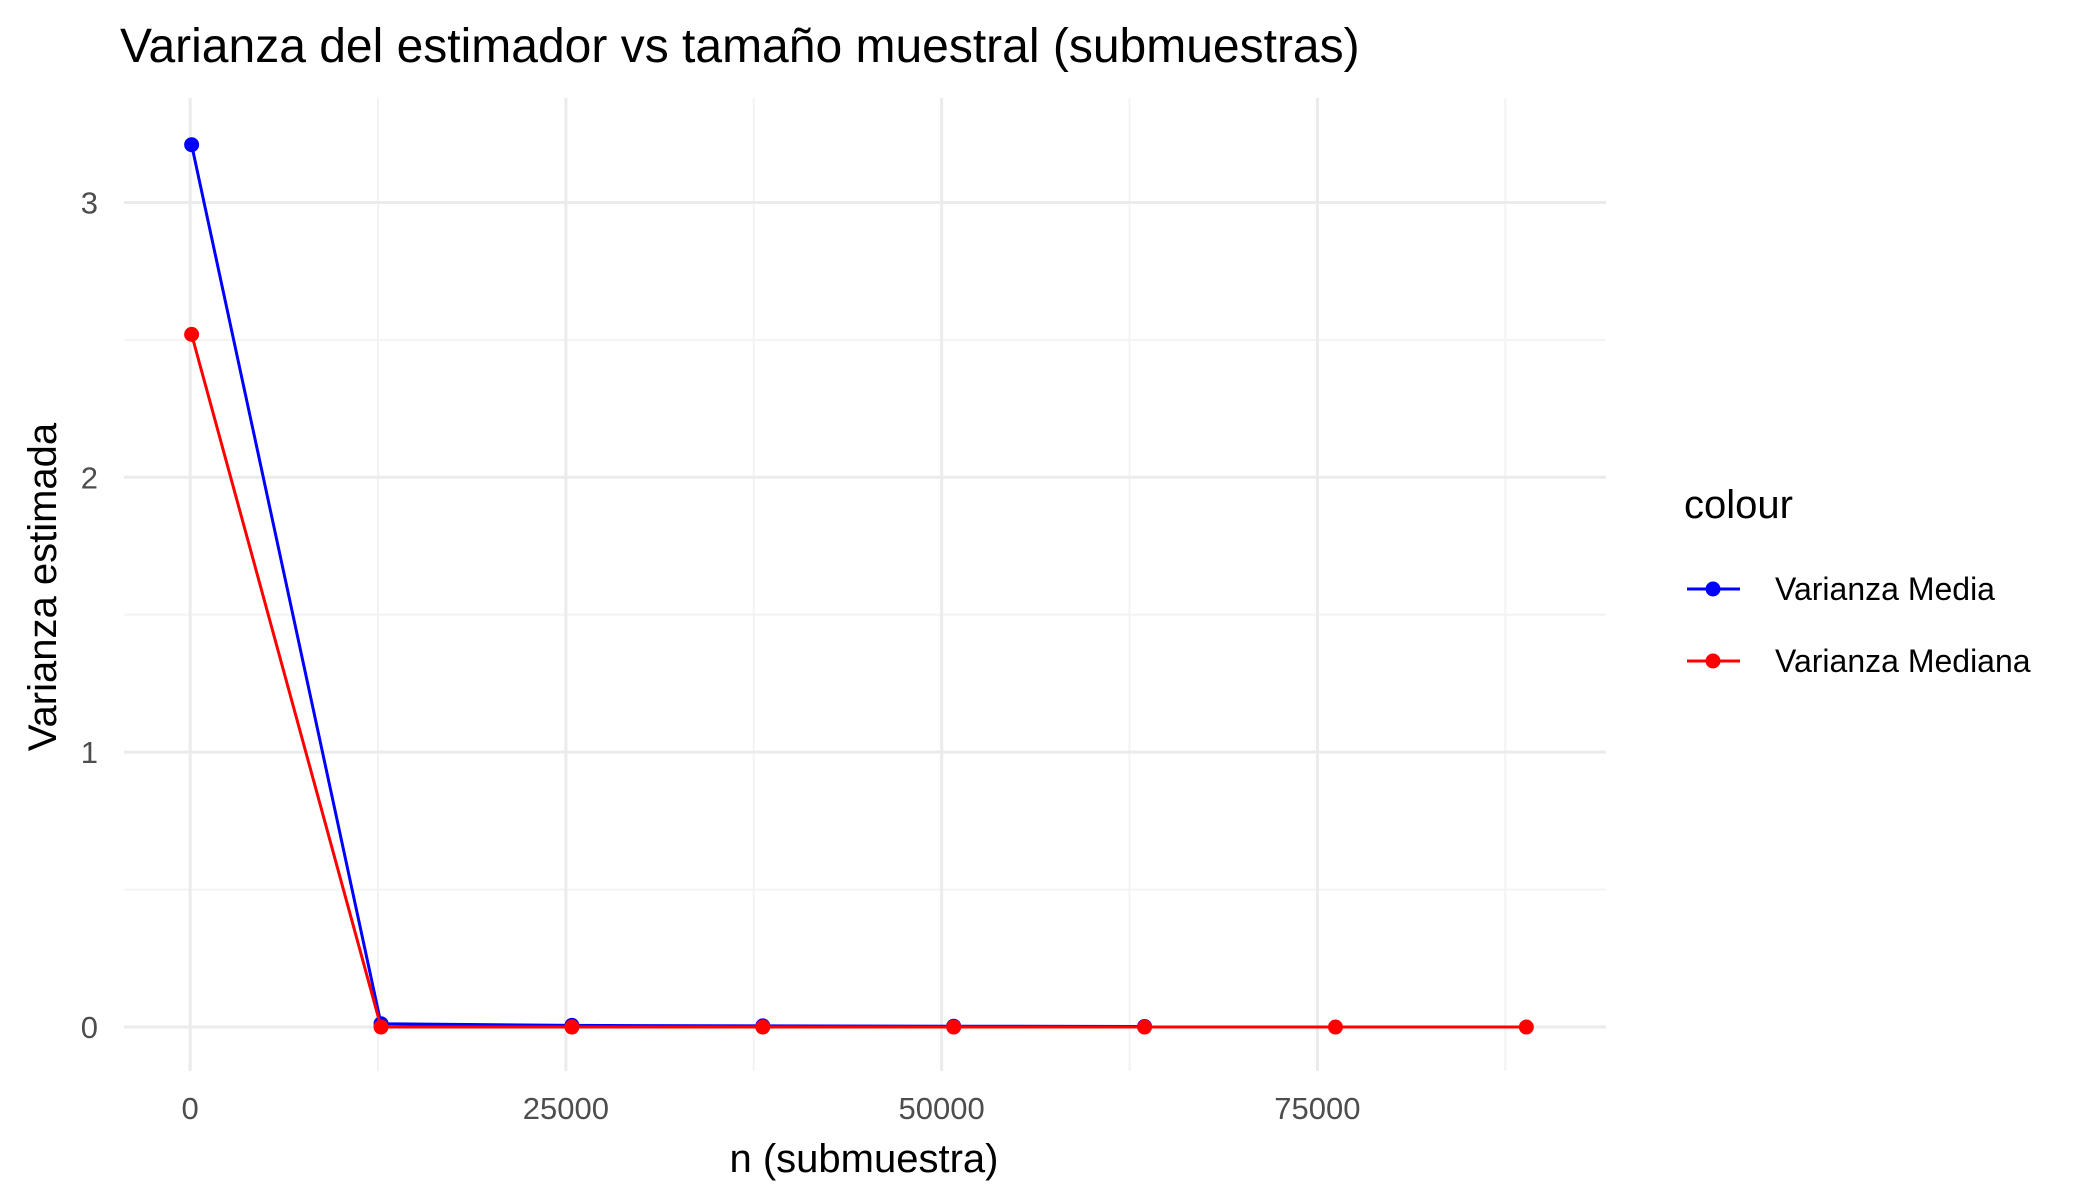  Describe the element at coordinates (771, 1108) in the screenshot. I see `x-axis-ticks: 0 25000 50000 75000` at that location.